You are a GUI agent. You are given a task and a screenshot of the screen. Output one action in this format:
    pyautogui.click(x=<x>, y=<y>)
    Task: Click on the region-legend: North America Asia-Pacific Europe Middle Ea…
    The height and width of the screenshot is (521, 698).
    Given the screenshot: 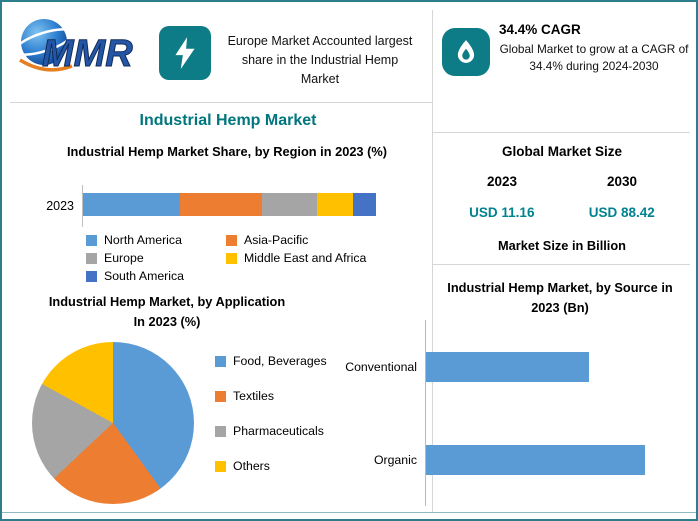 What is the action you would take?
    pyautogui.click(x=256, y=258)
    